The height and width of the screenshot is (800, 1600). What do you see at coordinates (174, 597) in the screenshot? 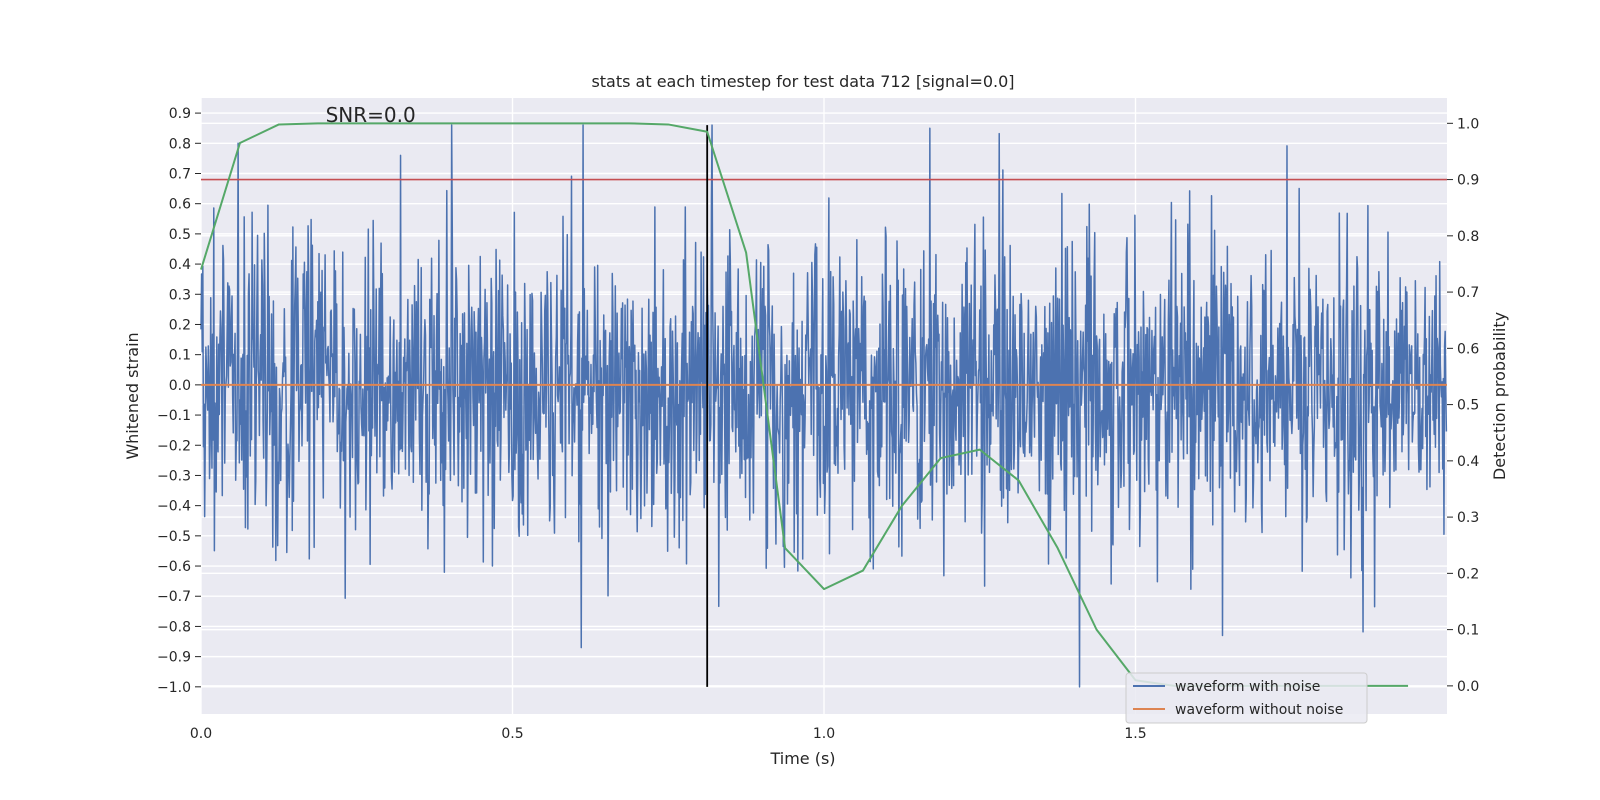
I see `y-left-tick-label-16: −0.7` at bounding box center [174, 597].